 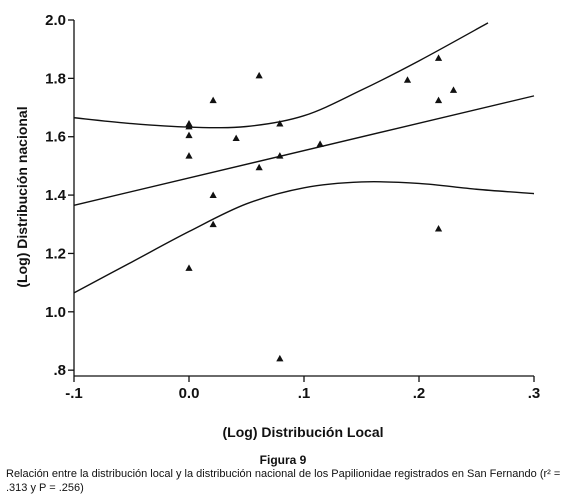 I want to click on y-tick-label: 1.4, so click(x=56, y=195).